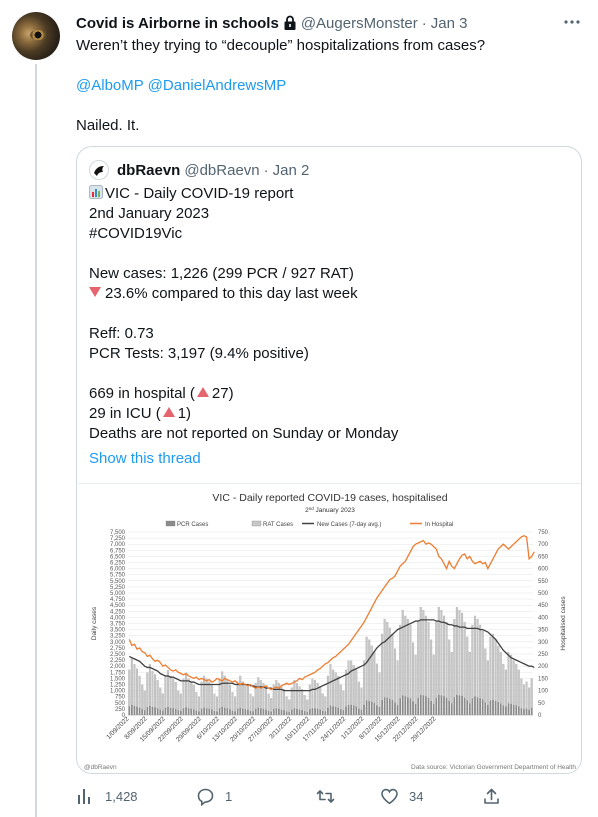 Image resolution: width=598 pixels, height=817 pixels. I want to click on y-tick-label: 750, so click(120, 698).